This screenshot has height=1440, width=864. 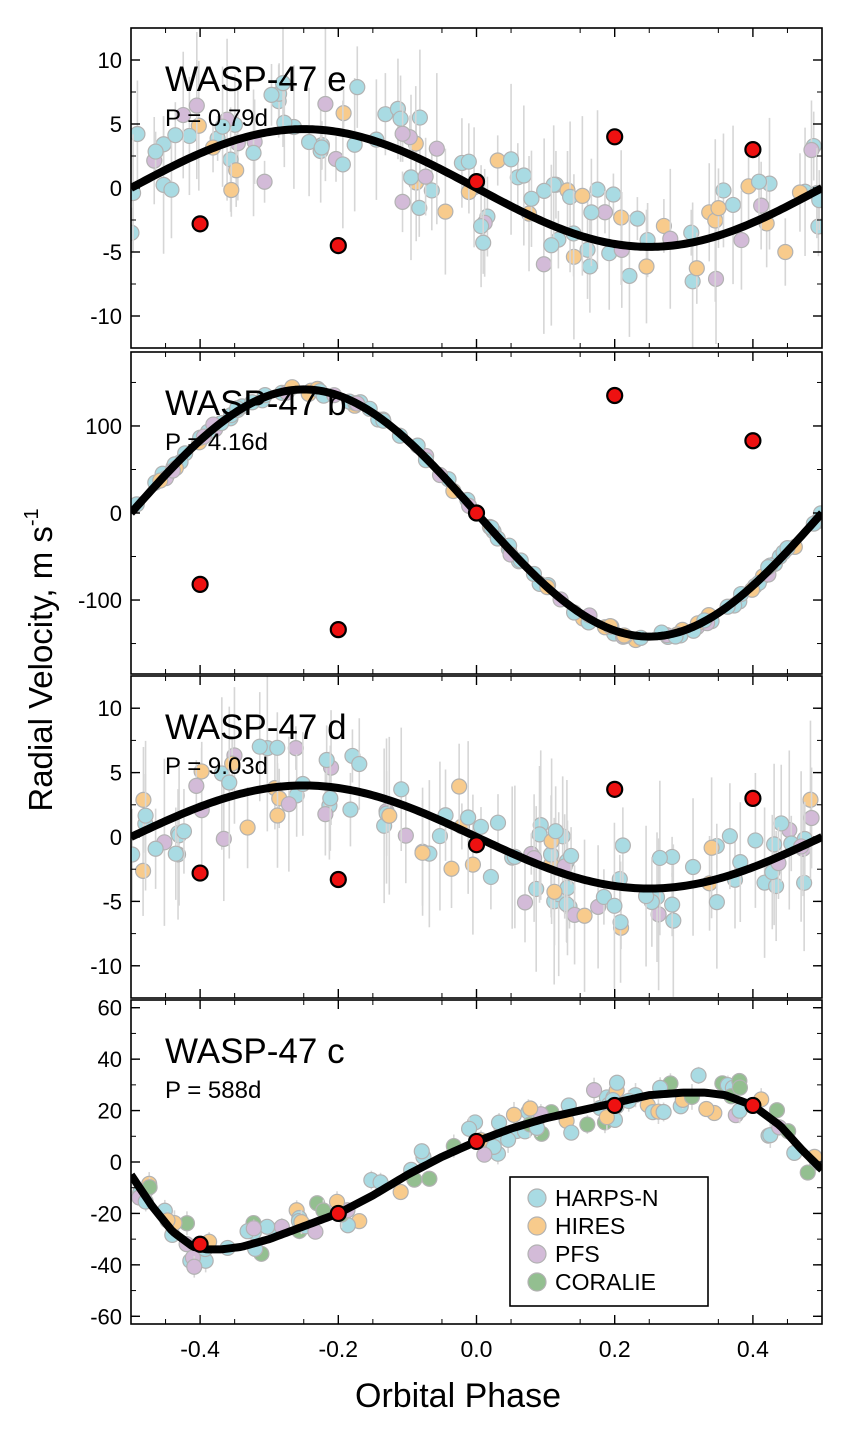 What do you see at coordinates (577, 1254) in the screenshot?
I see `legend-label: PFS` at bounding box center [577, 1254].